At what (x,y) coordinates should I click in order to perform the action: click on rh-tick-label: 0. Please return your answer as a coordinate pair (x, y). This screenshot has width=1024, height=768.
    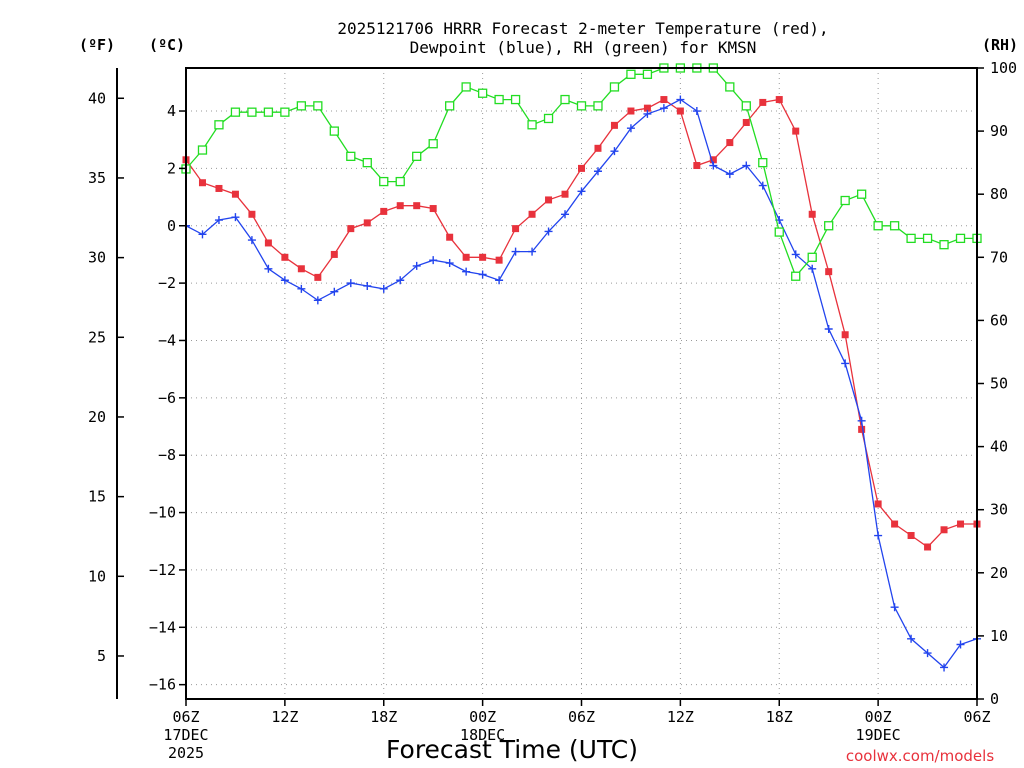
    Looking at the image, I should click on (994, 699).